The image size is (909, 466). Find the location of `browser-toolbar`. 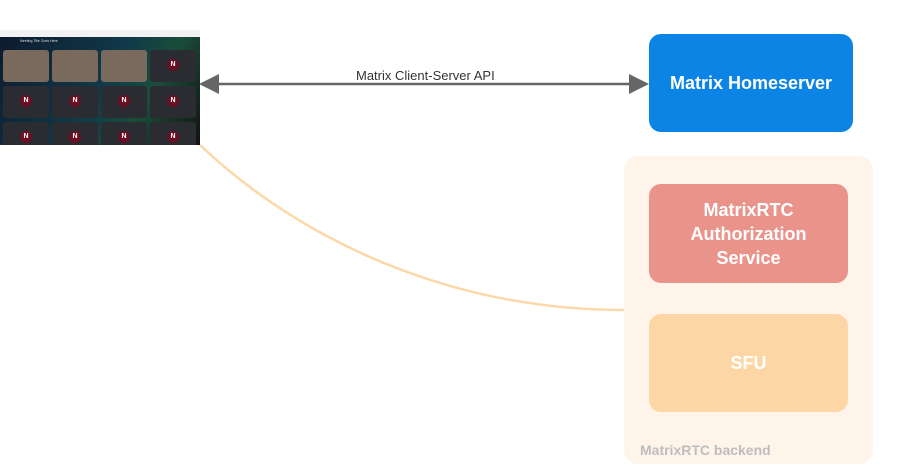

browser-toolbar is located at coordinates (100, 33).